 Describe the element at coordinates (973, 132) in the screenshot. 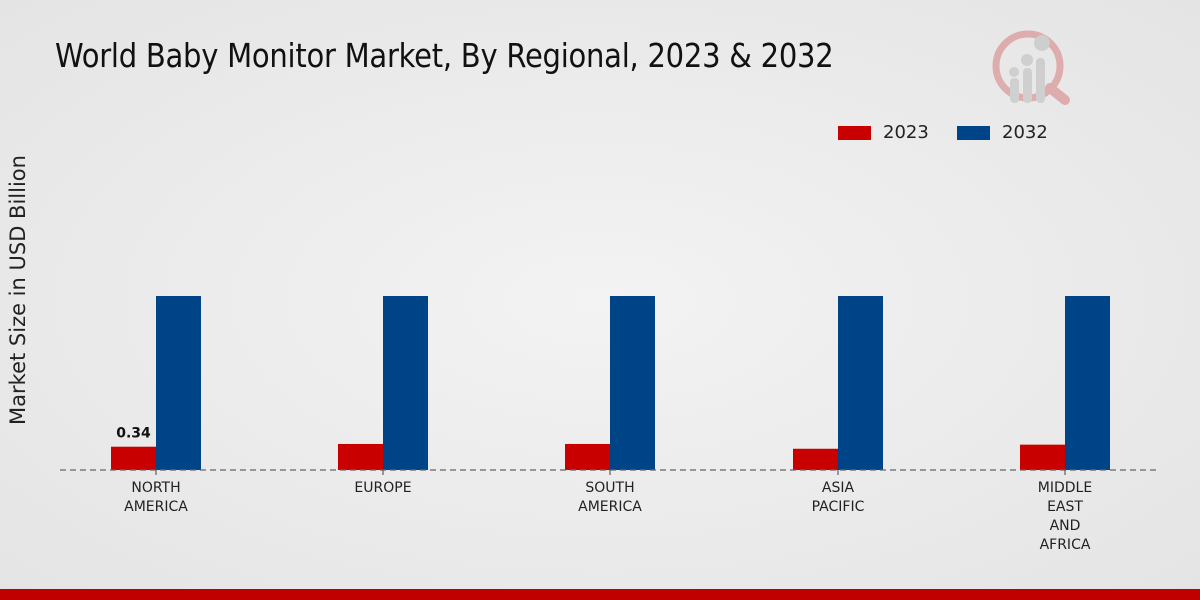

I see `legend-swatch-2032` at that location.